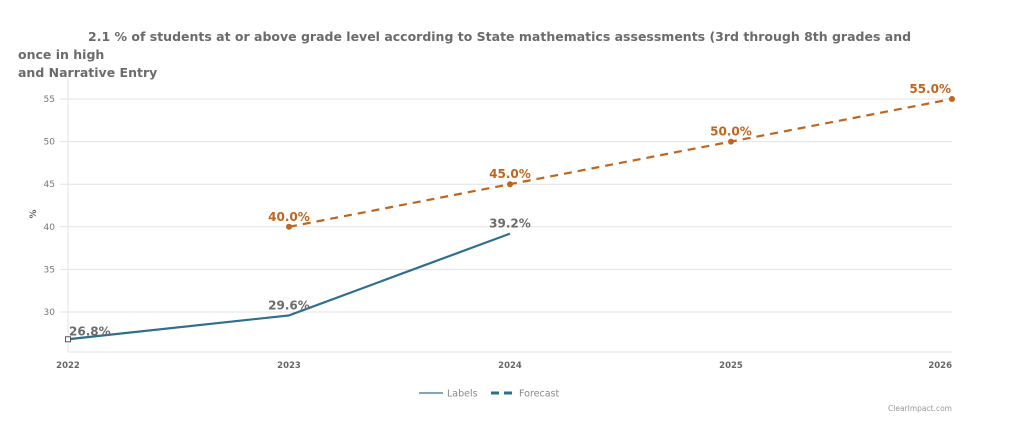 The height and width of the screenshot is (426, 1028). I want to click on data-label: 39.2%, so click(510, 224).